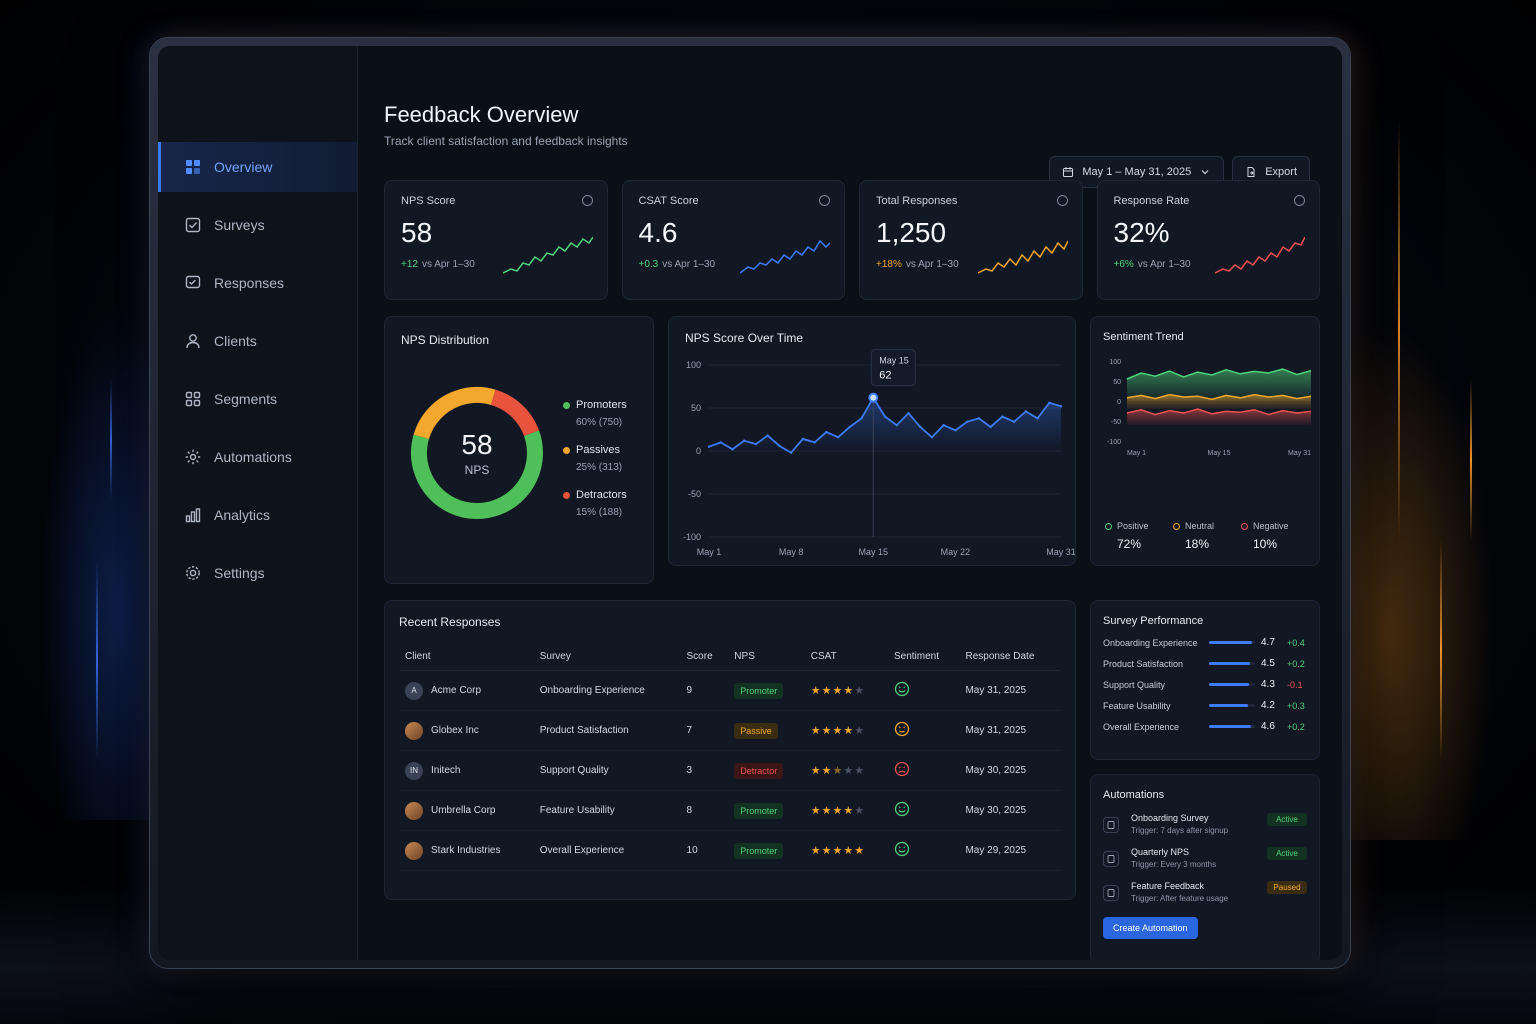  Describe the element at coordinates (704, 657) in the screenshot. I see `column-header: Score` at that location.